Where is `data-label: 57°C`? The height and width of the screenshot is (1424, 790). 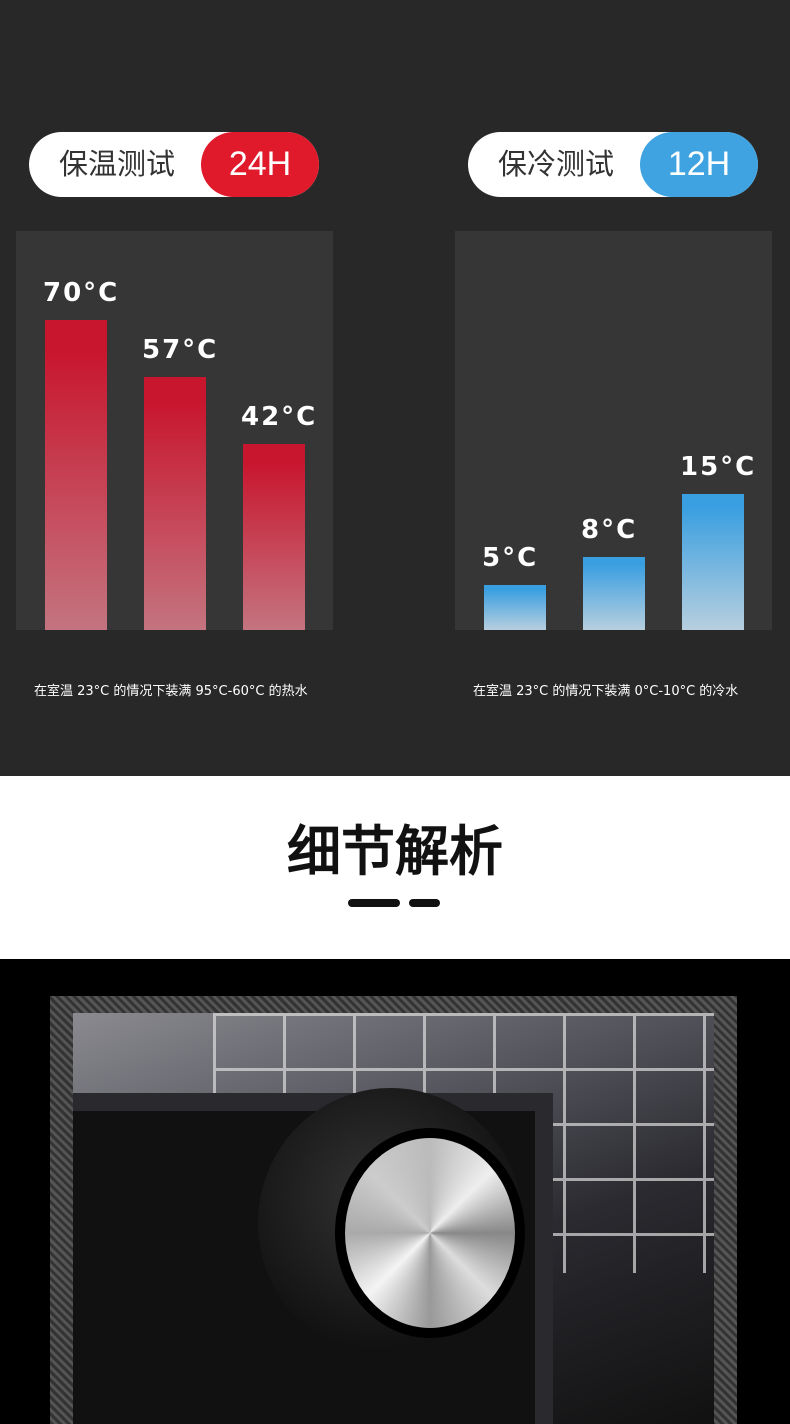 data-label: 57°C is located at coordinates (180, 350).